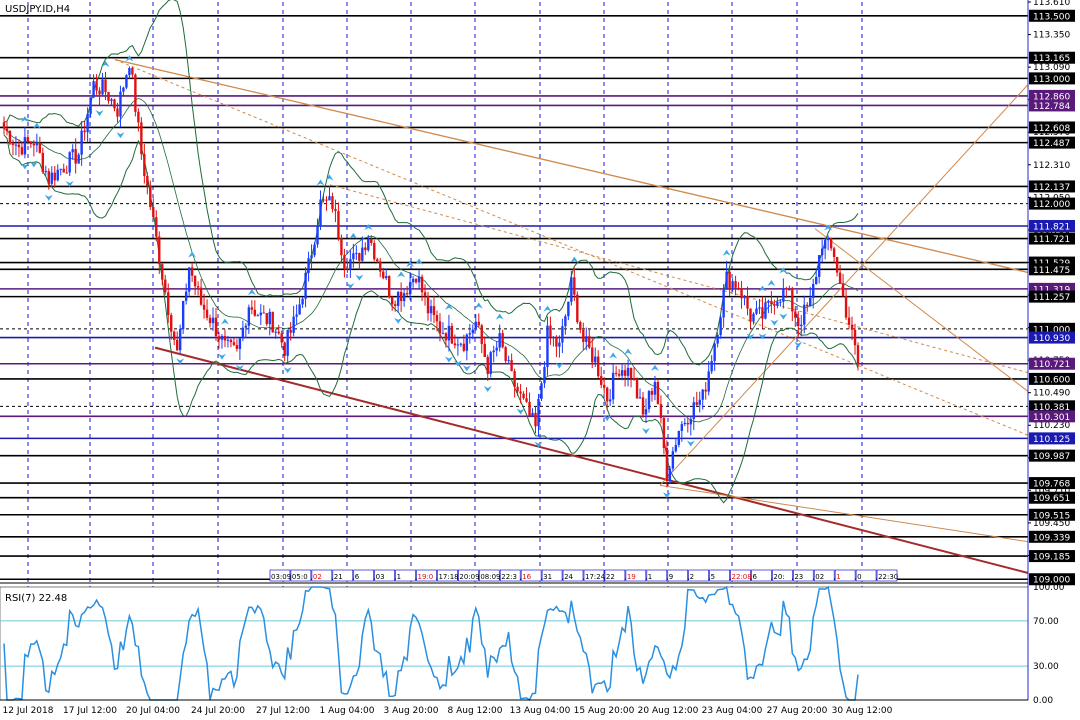  What do you see at coordinates (819, 577) in the screenshot?
I see `time-marker-label: 02` at bounding box center [819, 577].